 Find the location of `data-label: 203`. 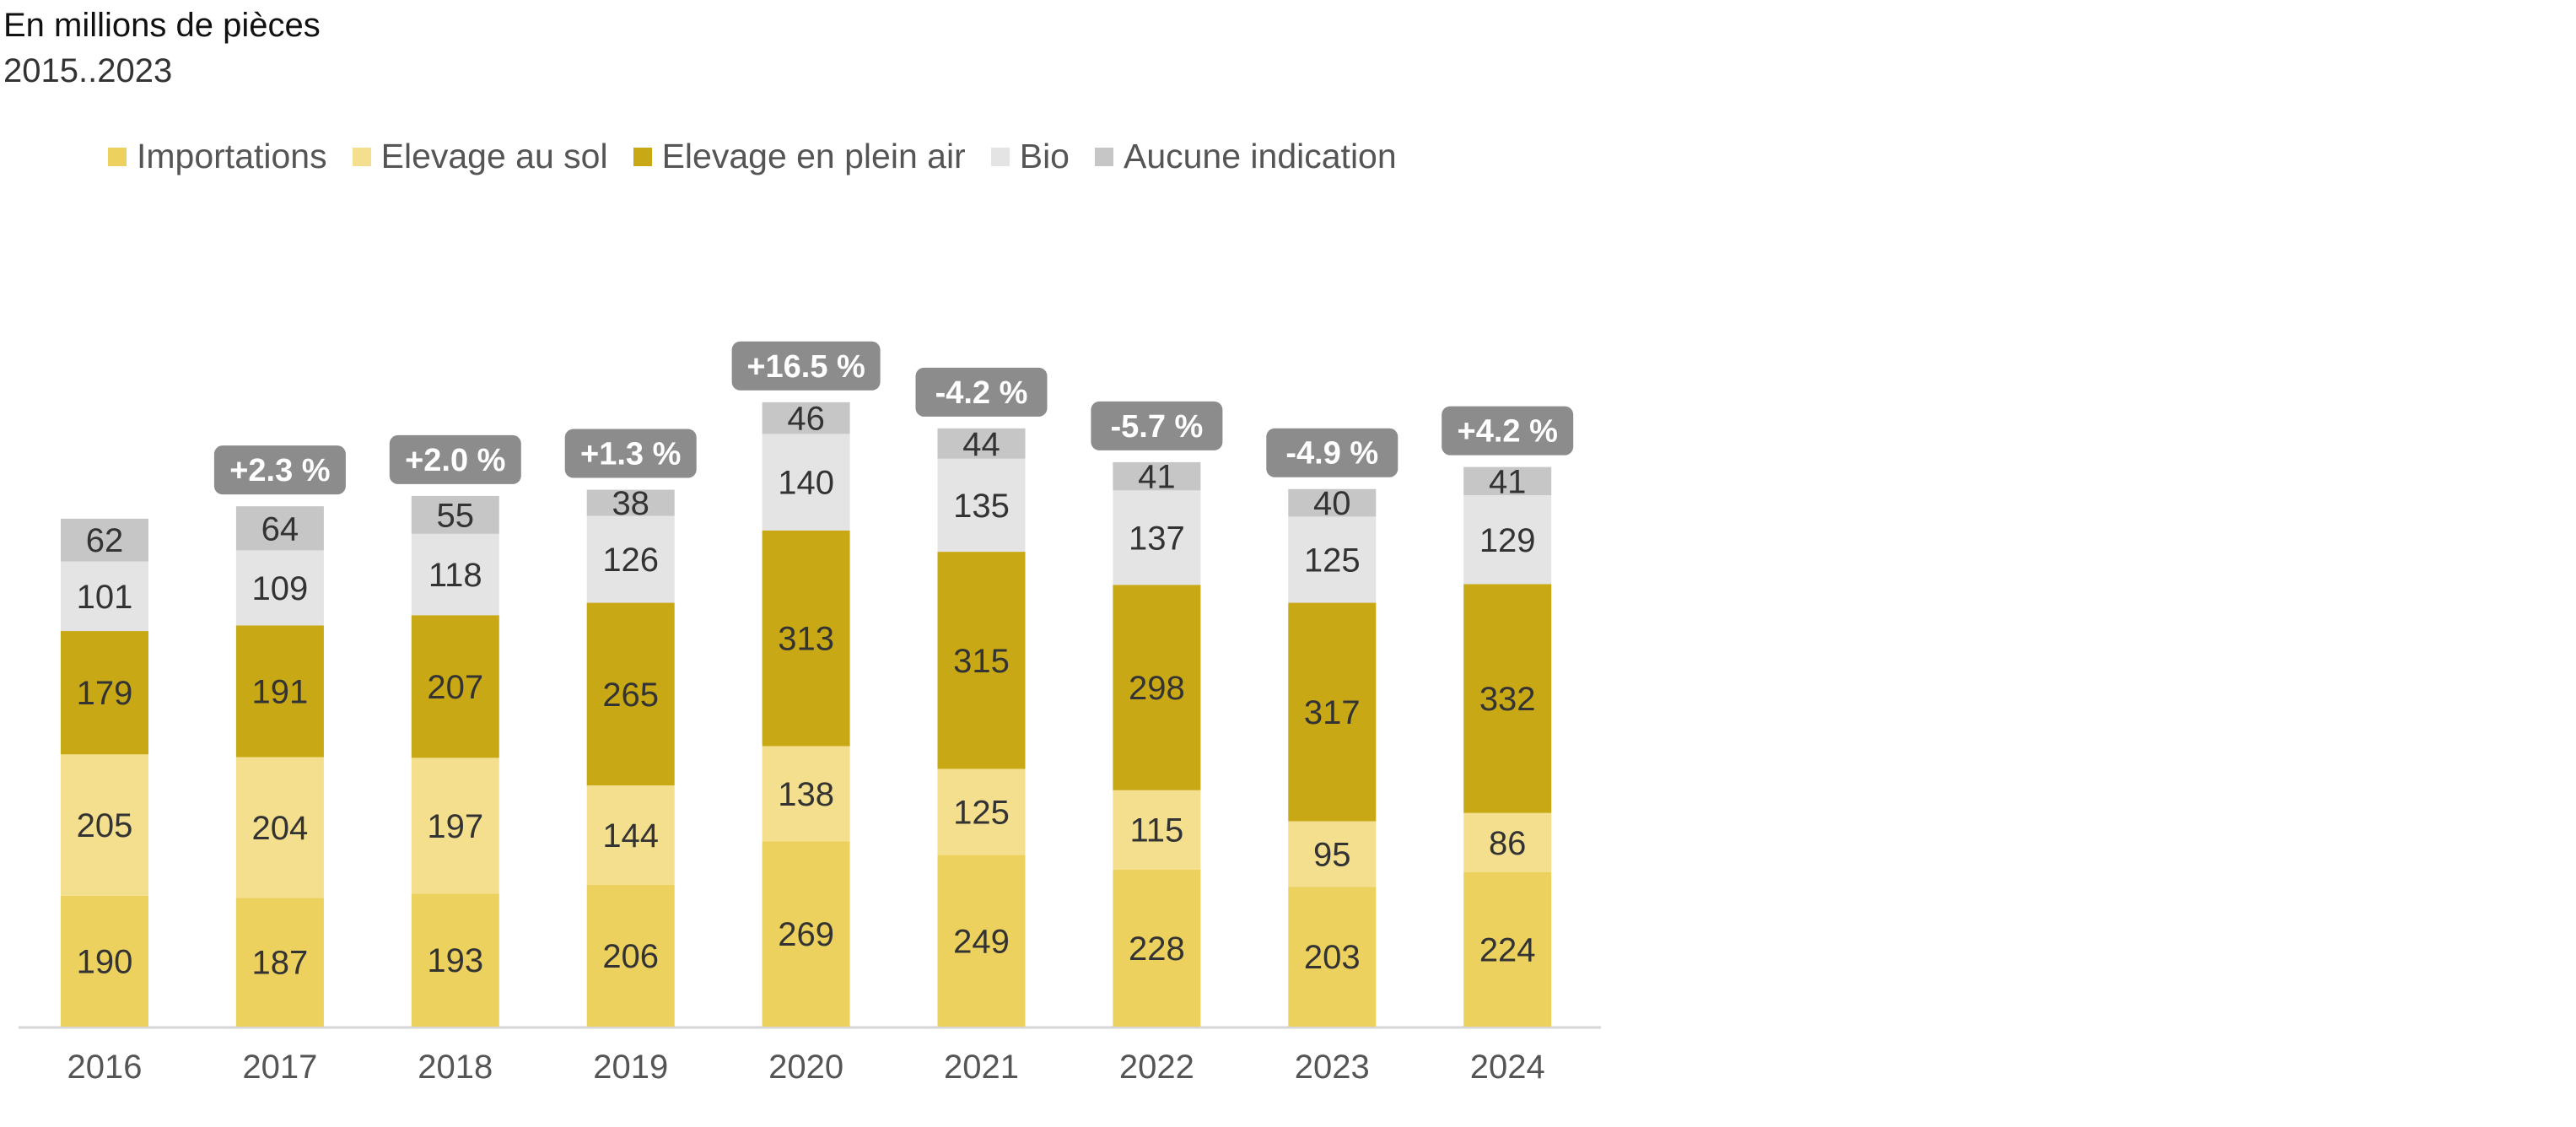

data-label: 203 is located at coordinates (1332, 958).